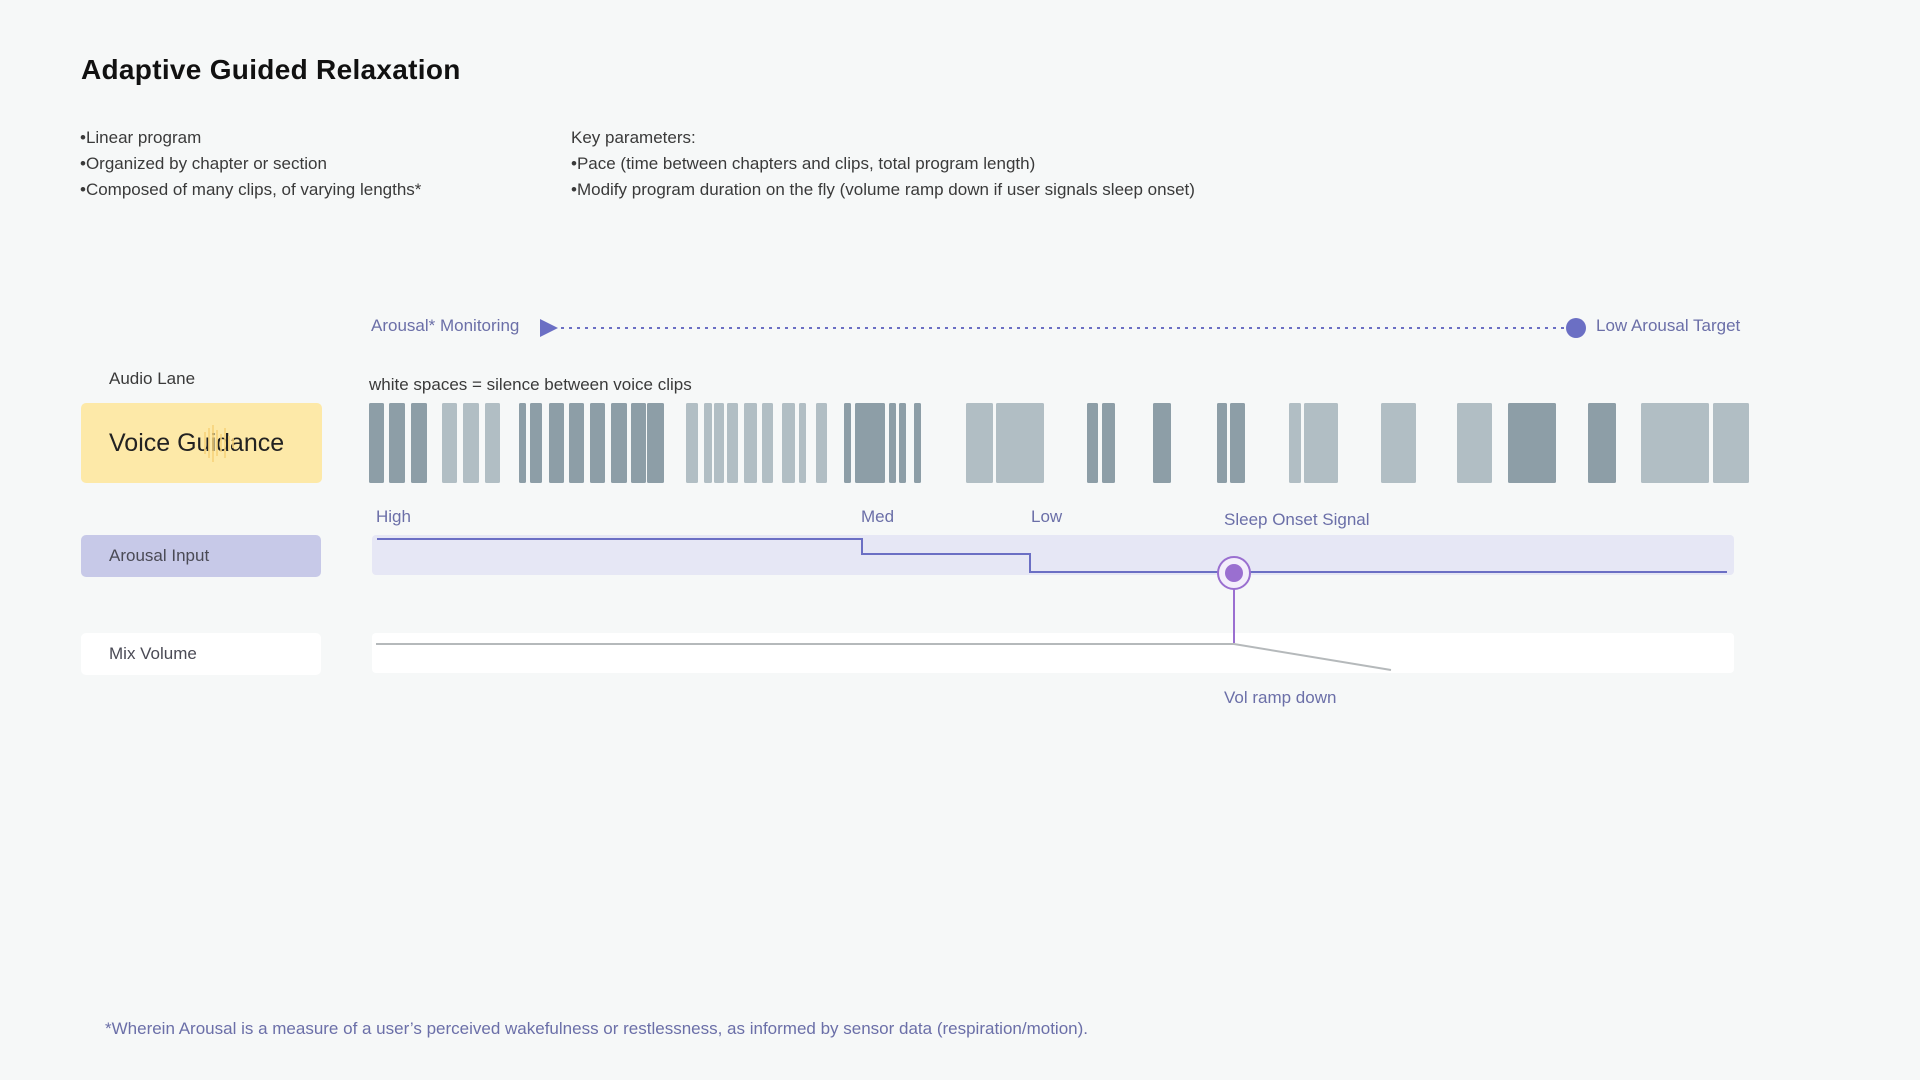 The width and height of the screenshot is (1920, 1080). I want to click on key-parameters-heading: Key parameters:, so click(633, 137).